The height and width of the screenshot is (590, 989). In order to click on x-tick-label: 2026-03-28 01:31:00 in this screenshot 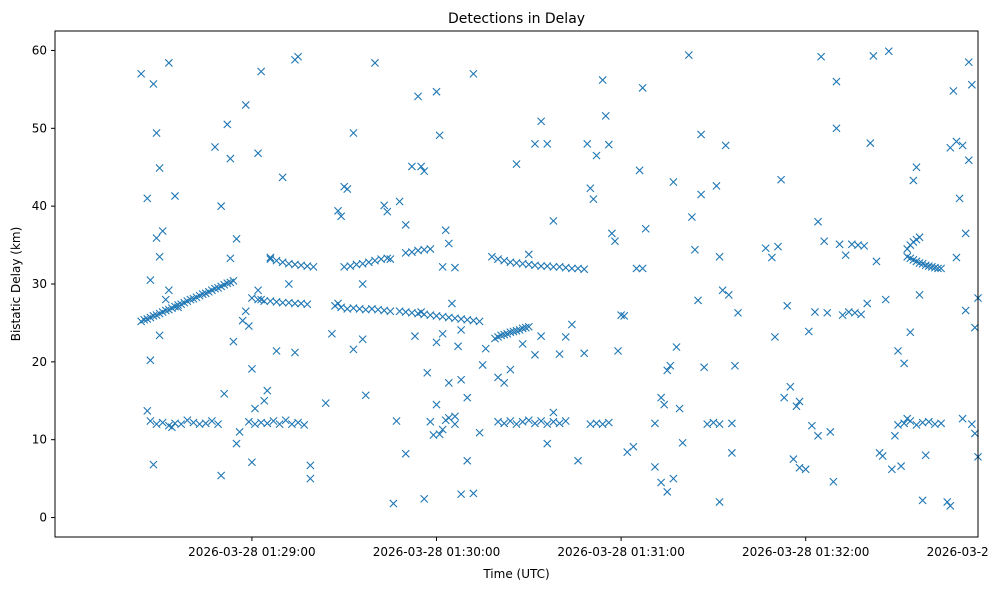, I will do `click(620, 552)`.